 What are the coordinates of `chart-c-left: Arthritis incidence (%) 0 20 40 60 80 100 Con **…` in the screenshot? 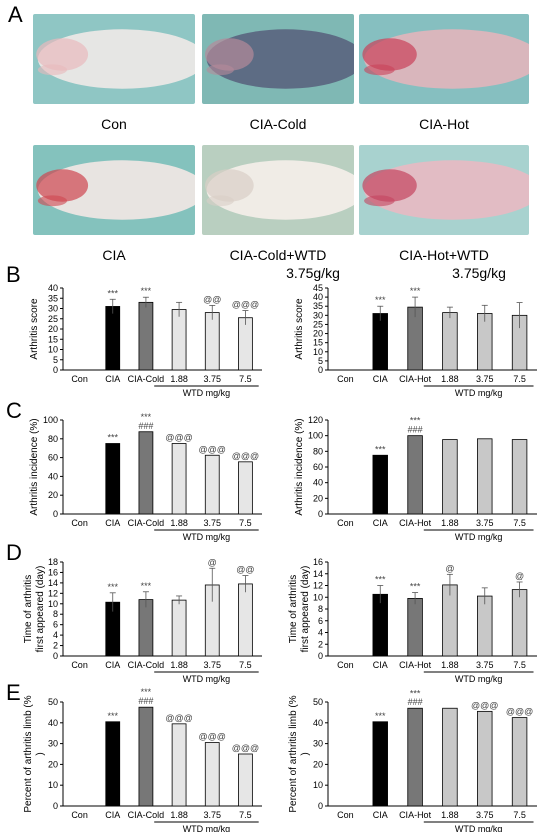 It's located at (145, 477).